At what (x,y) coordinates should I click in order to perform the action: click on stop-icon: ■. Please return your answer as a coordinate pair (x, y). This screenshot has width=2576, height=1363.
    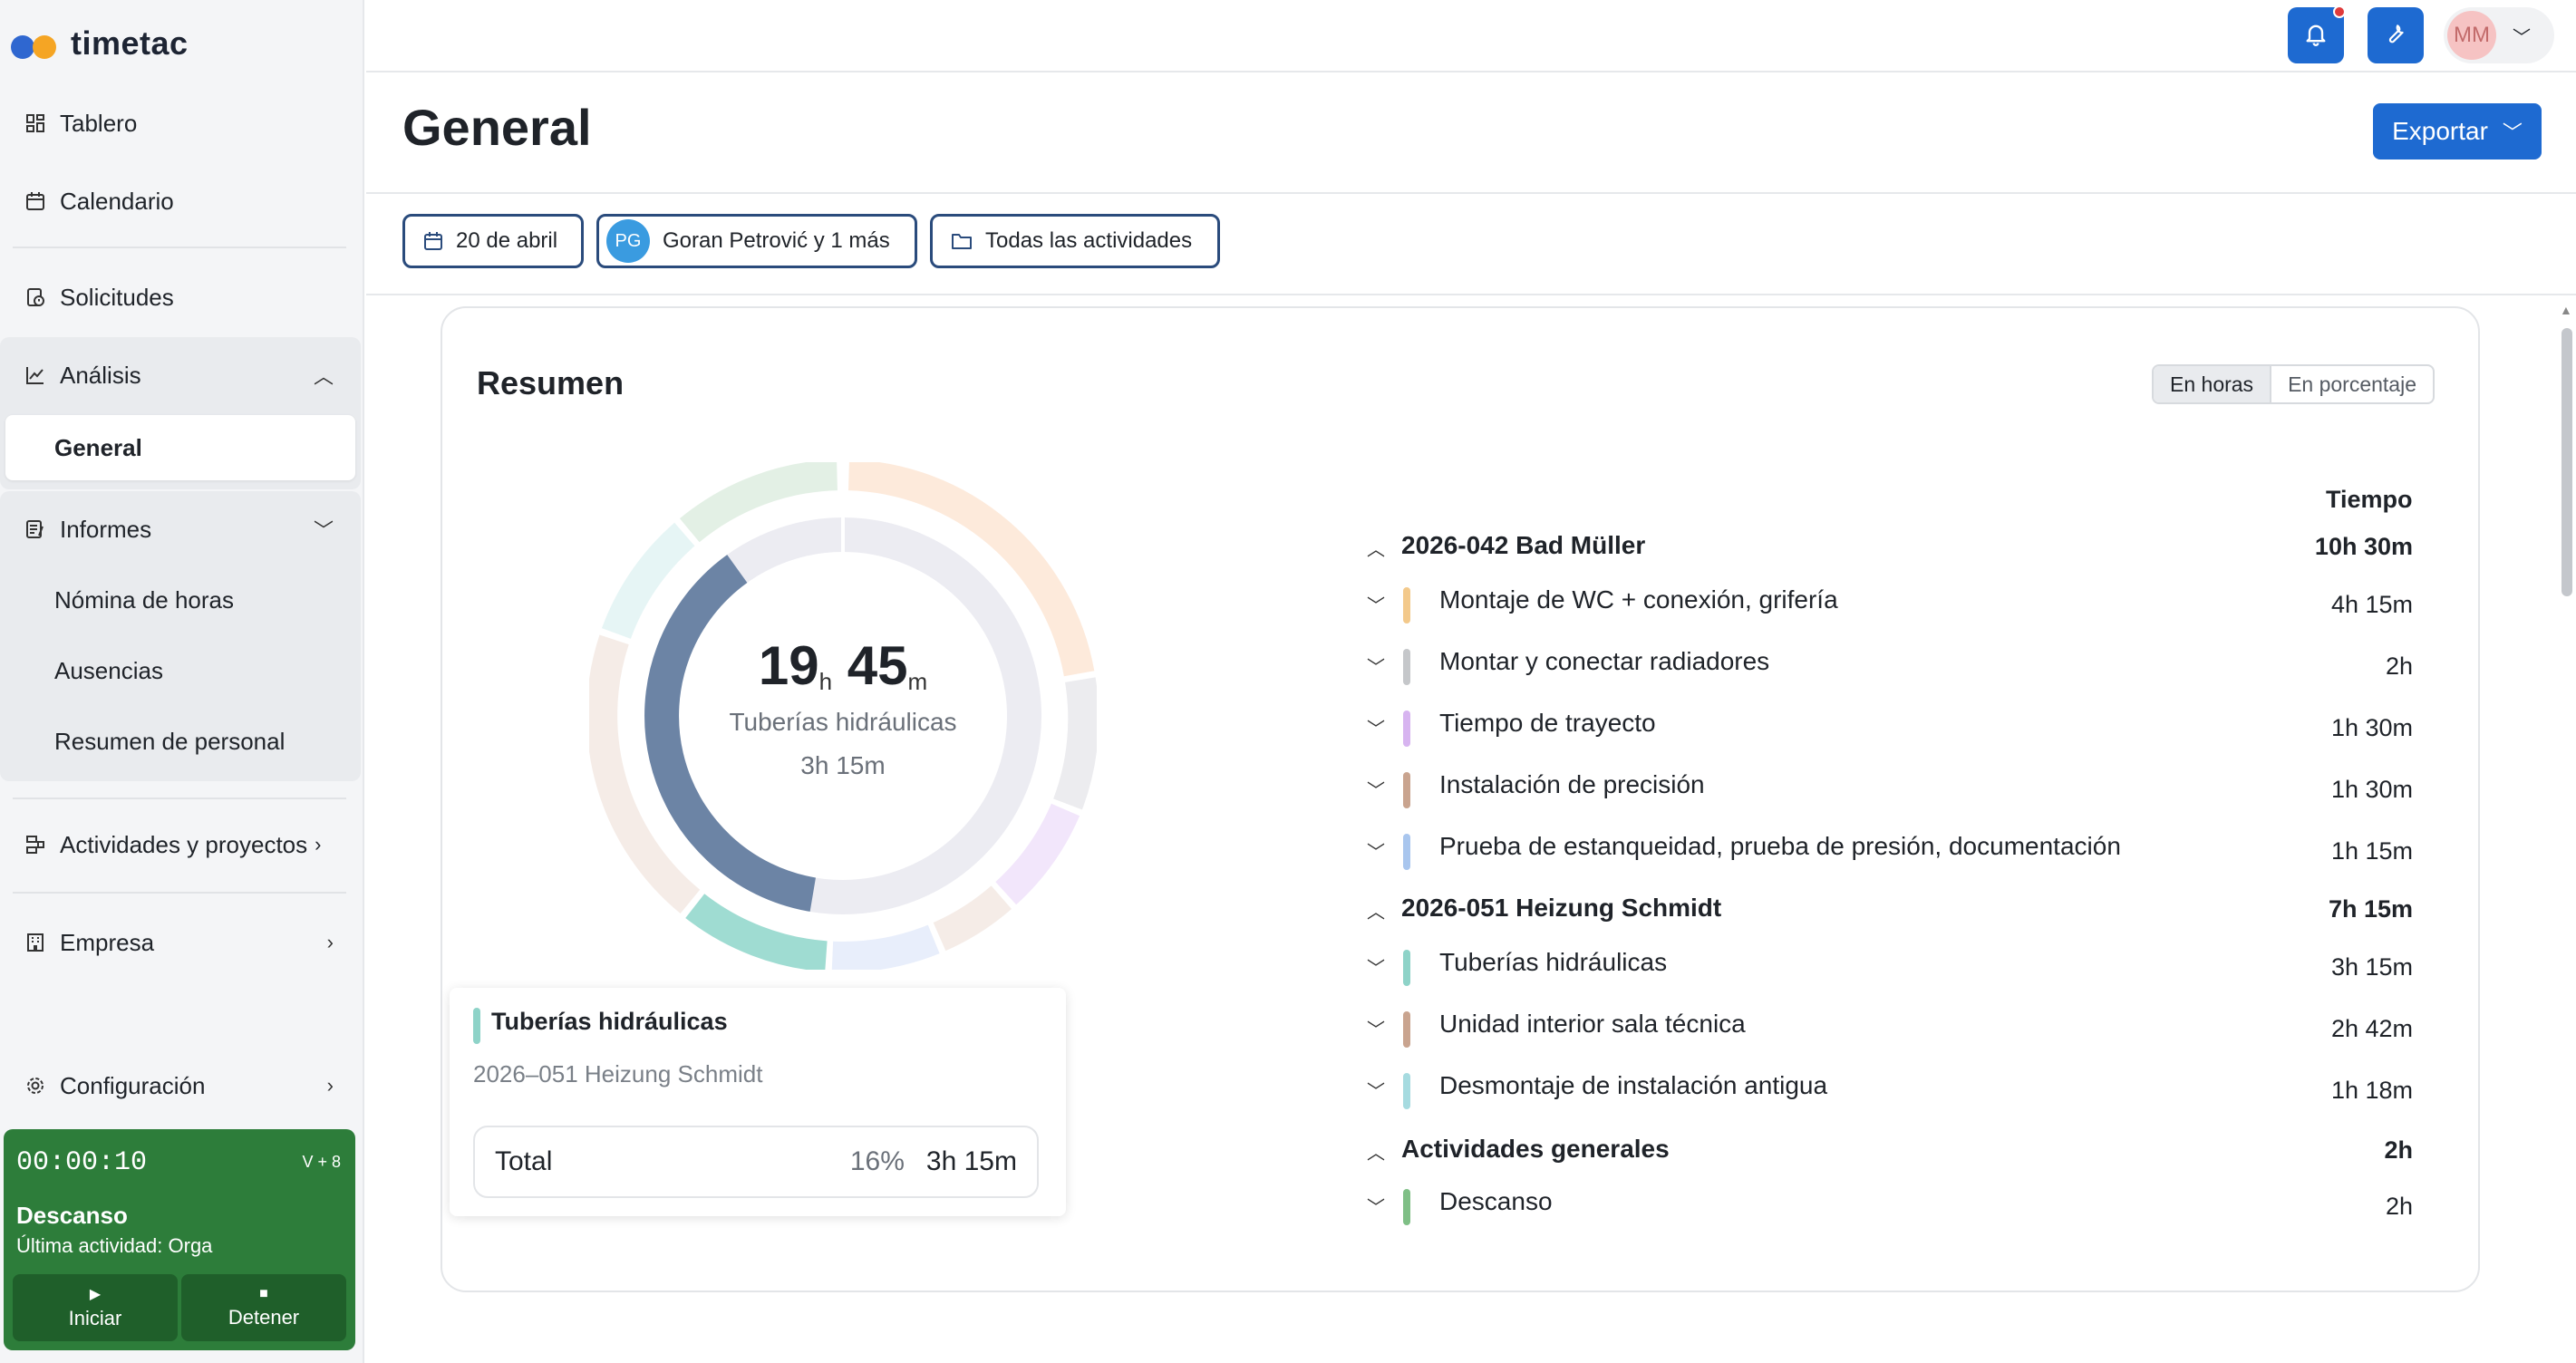
    Looking at the image, I should click on (263, 1293).